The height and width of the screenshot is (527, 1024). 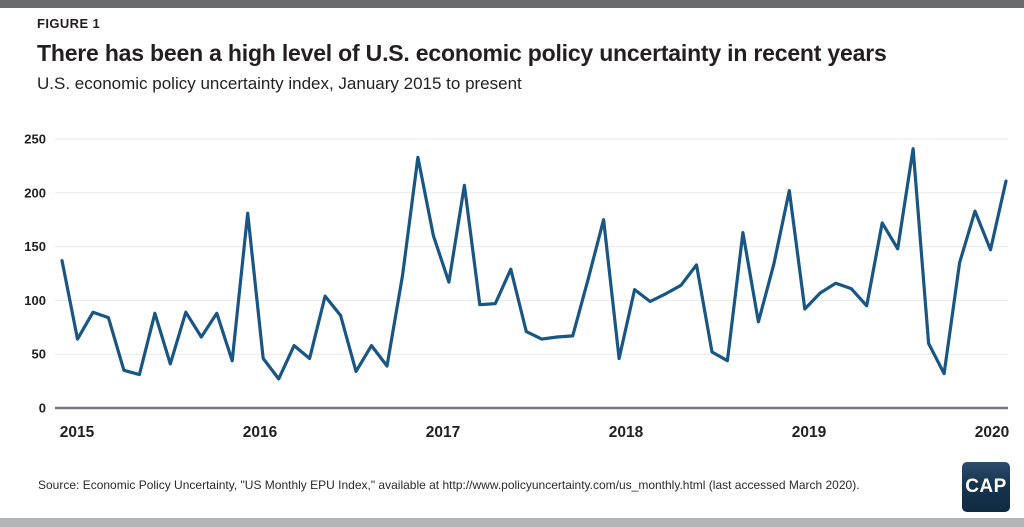 I want to click on x-tick-label: 2017, so click(x=443, y=432).